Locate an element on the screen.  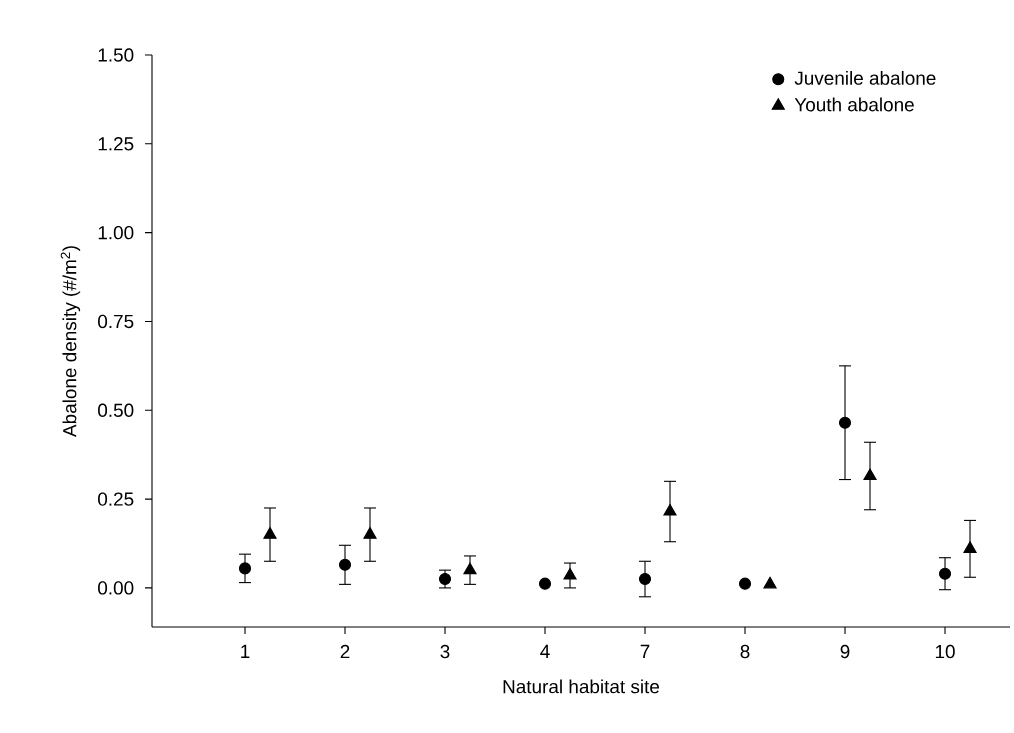
y-tick-label: 0.50 is located at coordinates (116, 410).